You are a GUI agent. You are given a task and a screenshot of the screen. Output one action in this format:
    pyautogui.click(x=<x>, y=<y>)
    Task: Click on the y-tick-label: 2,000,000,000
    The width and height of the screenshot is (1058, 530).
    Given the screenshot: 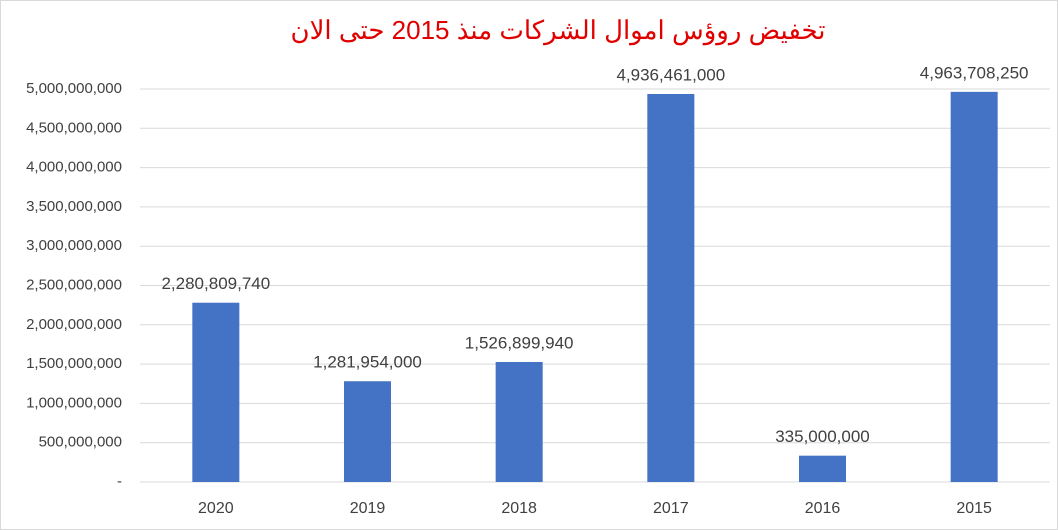 What is the action you would take?
    pyautogui.click(x=74, y=324)
    